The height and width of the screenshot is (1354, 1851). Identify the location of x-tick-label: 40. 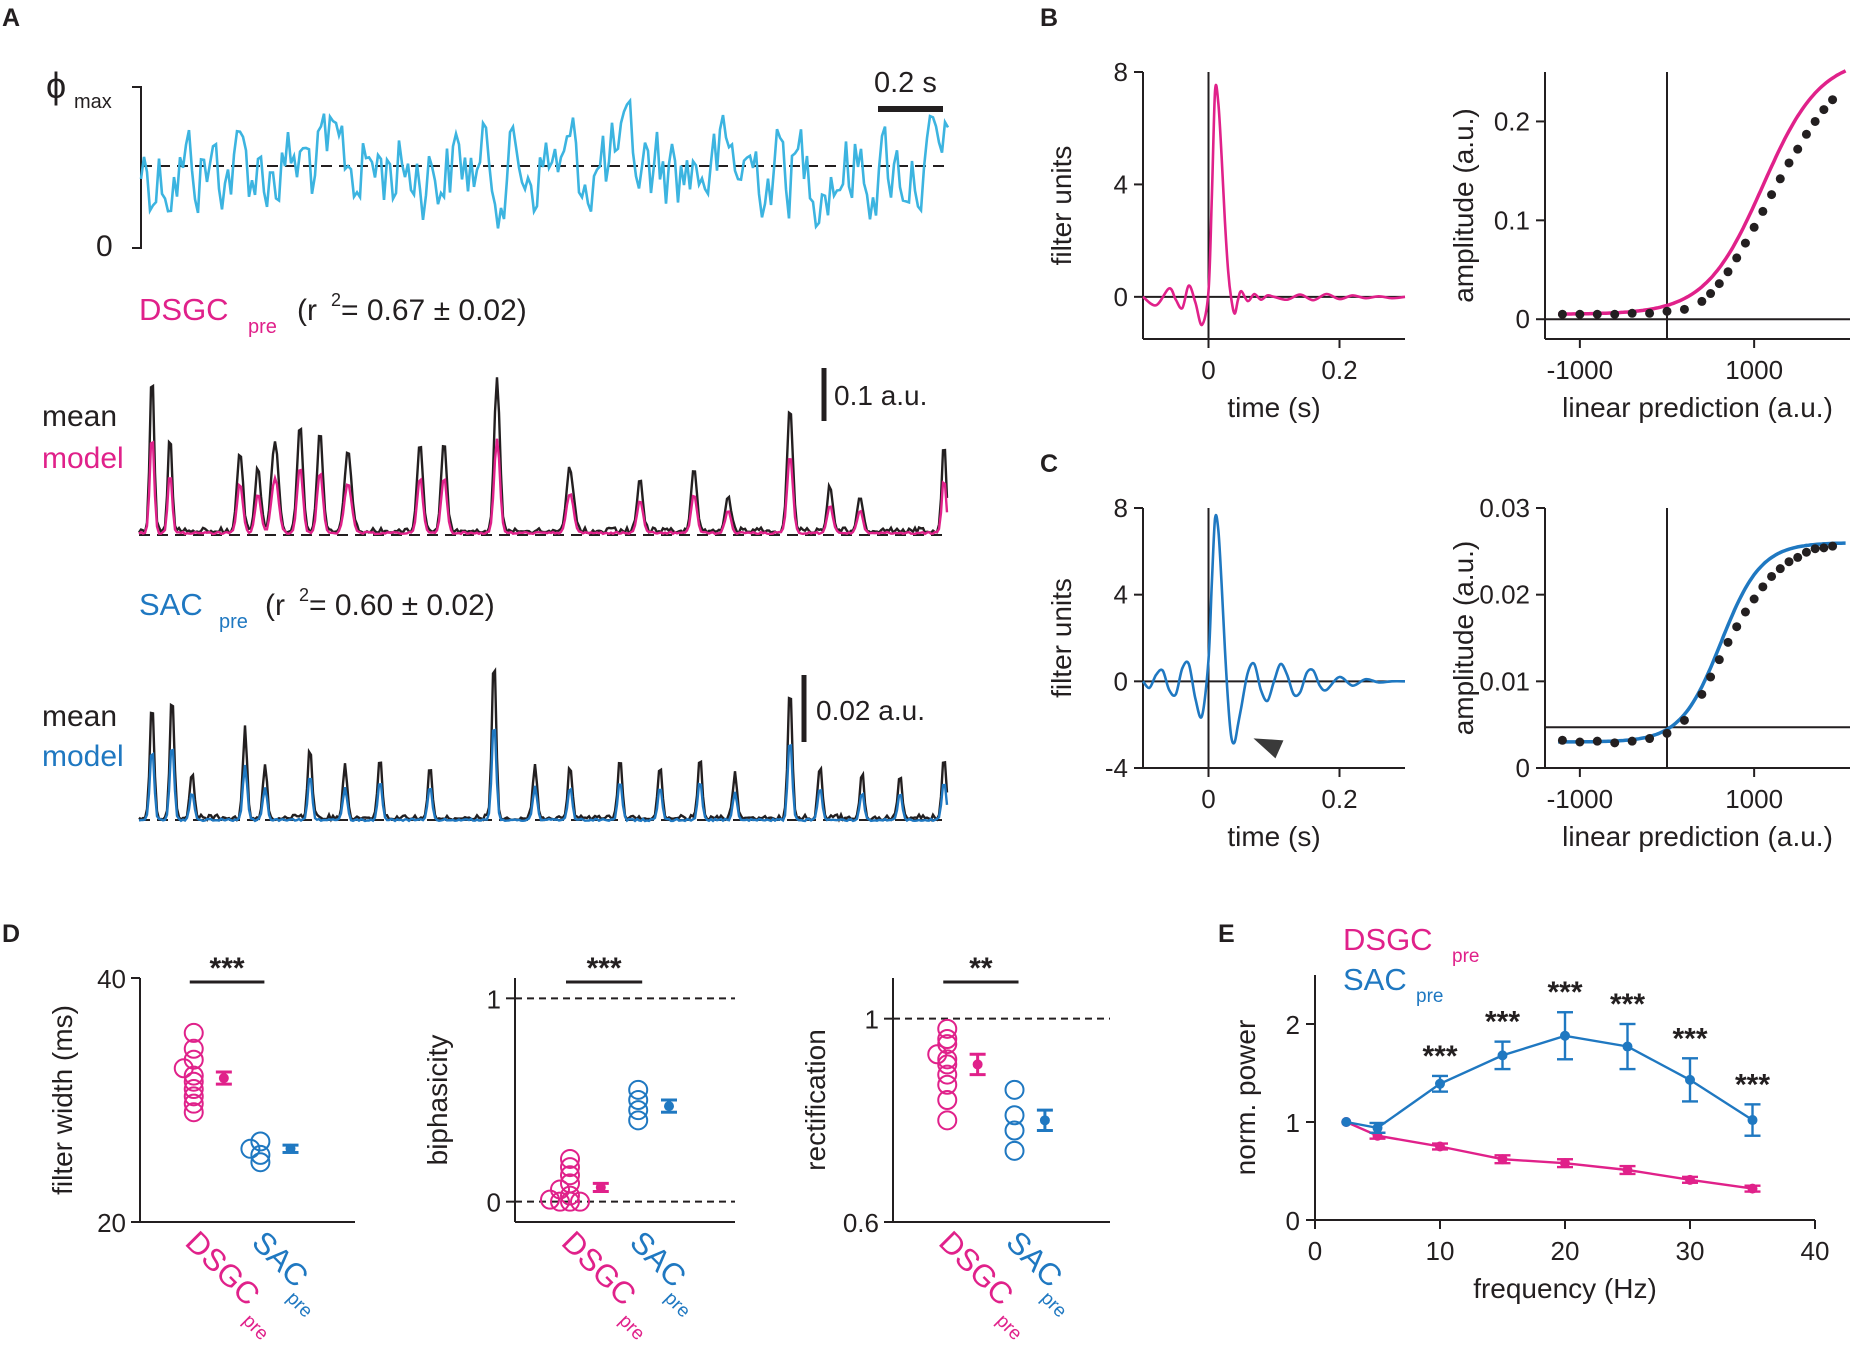
(1815, 1251).